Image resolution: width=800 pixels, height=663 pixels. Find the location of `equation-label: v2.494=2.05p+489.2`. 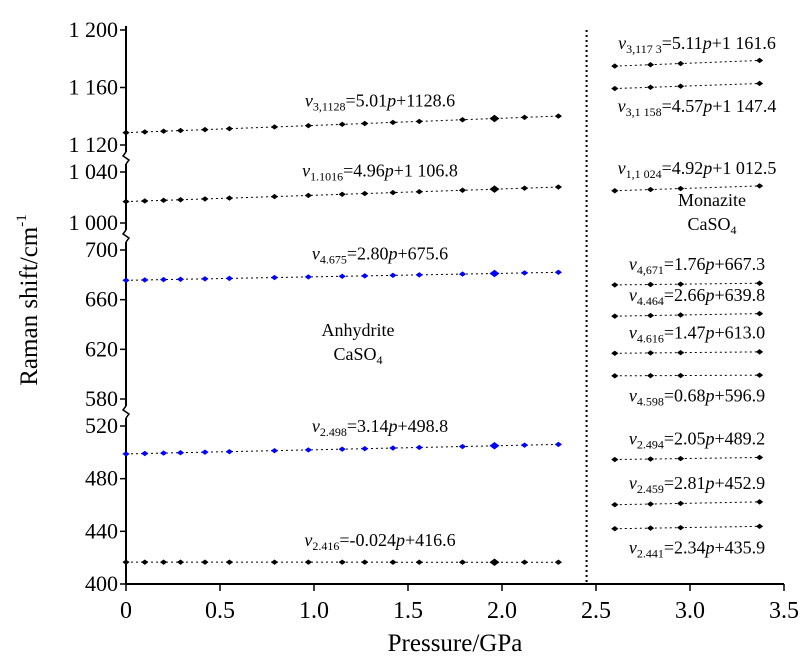

equation-label: v2.494=2.05p+489.2 is located at coordinates (697, 439).